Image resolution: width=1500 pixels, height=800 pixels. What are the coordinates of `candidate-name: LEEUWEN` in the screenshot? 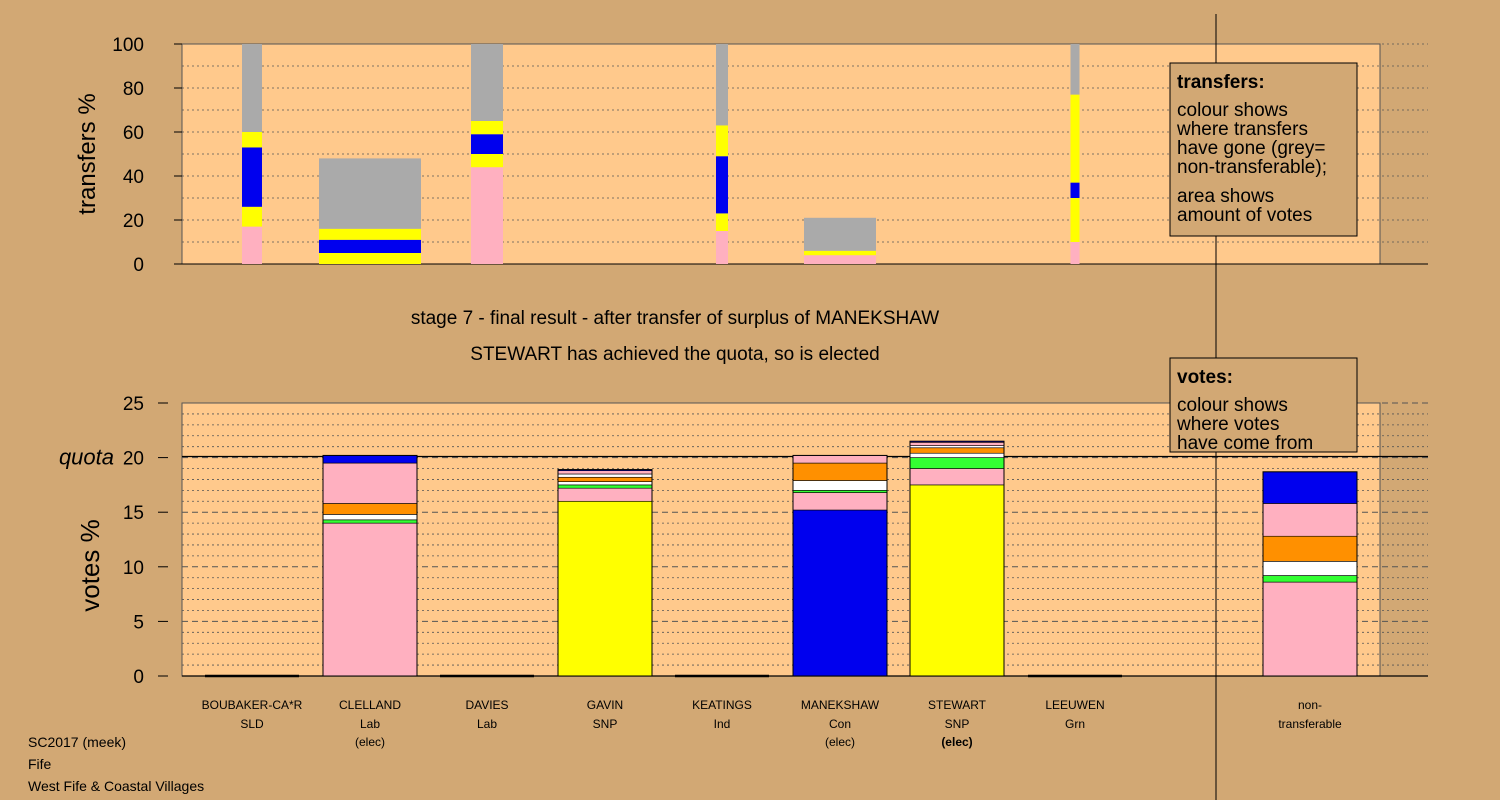 It's located at (1074, 705).